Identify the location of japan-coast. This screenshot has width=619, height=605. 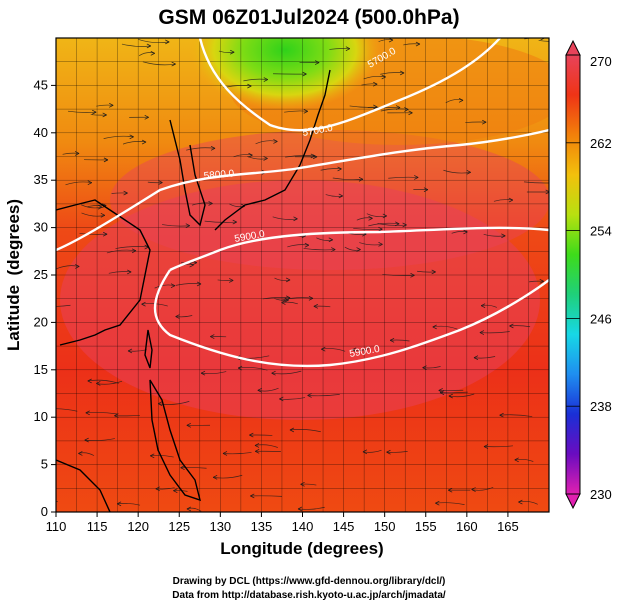
(272, 150).